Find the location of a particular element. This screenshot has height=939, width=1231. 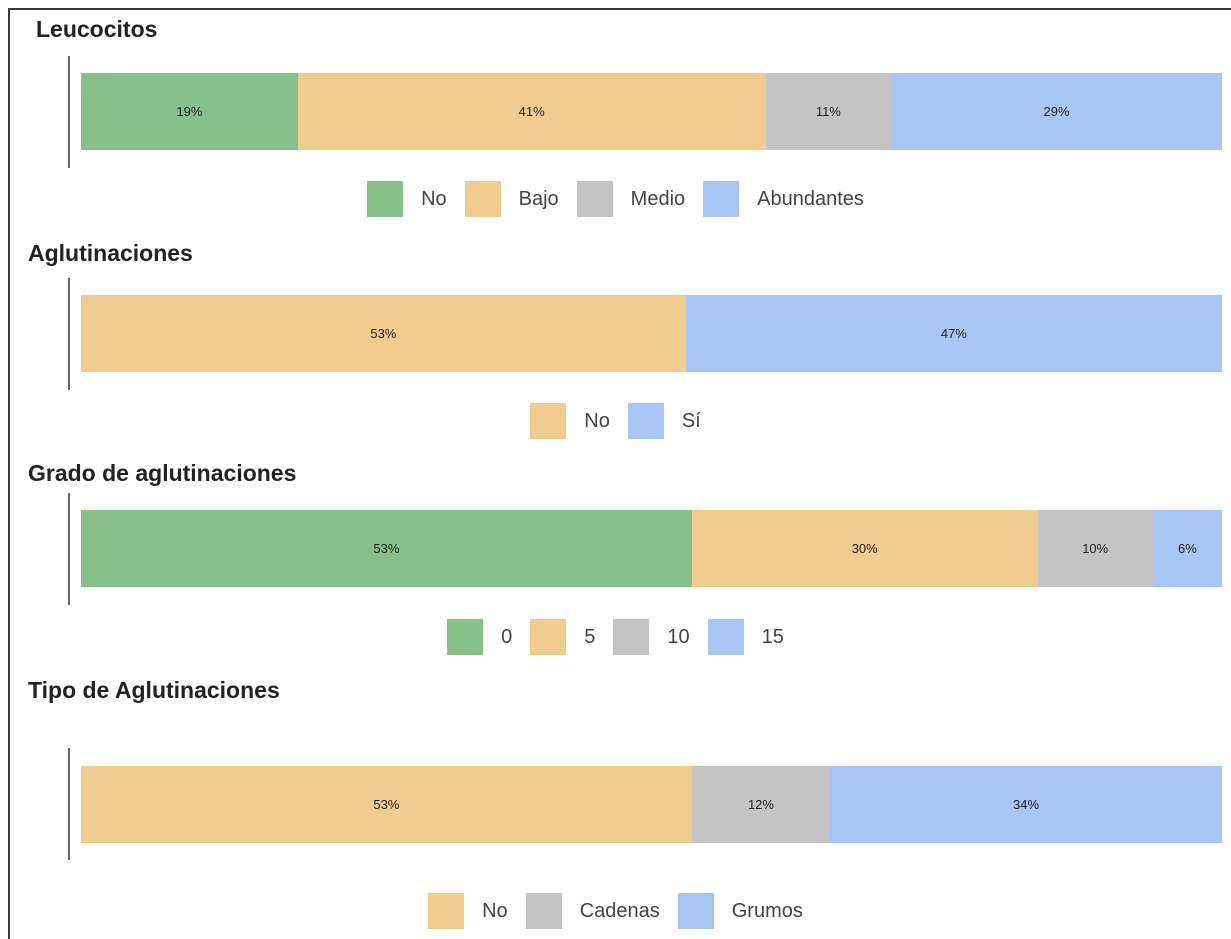

data-label: 19% is located at coordinates (189, 111).